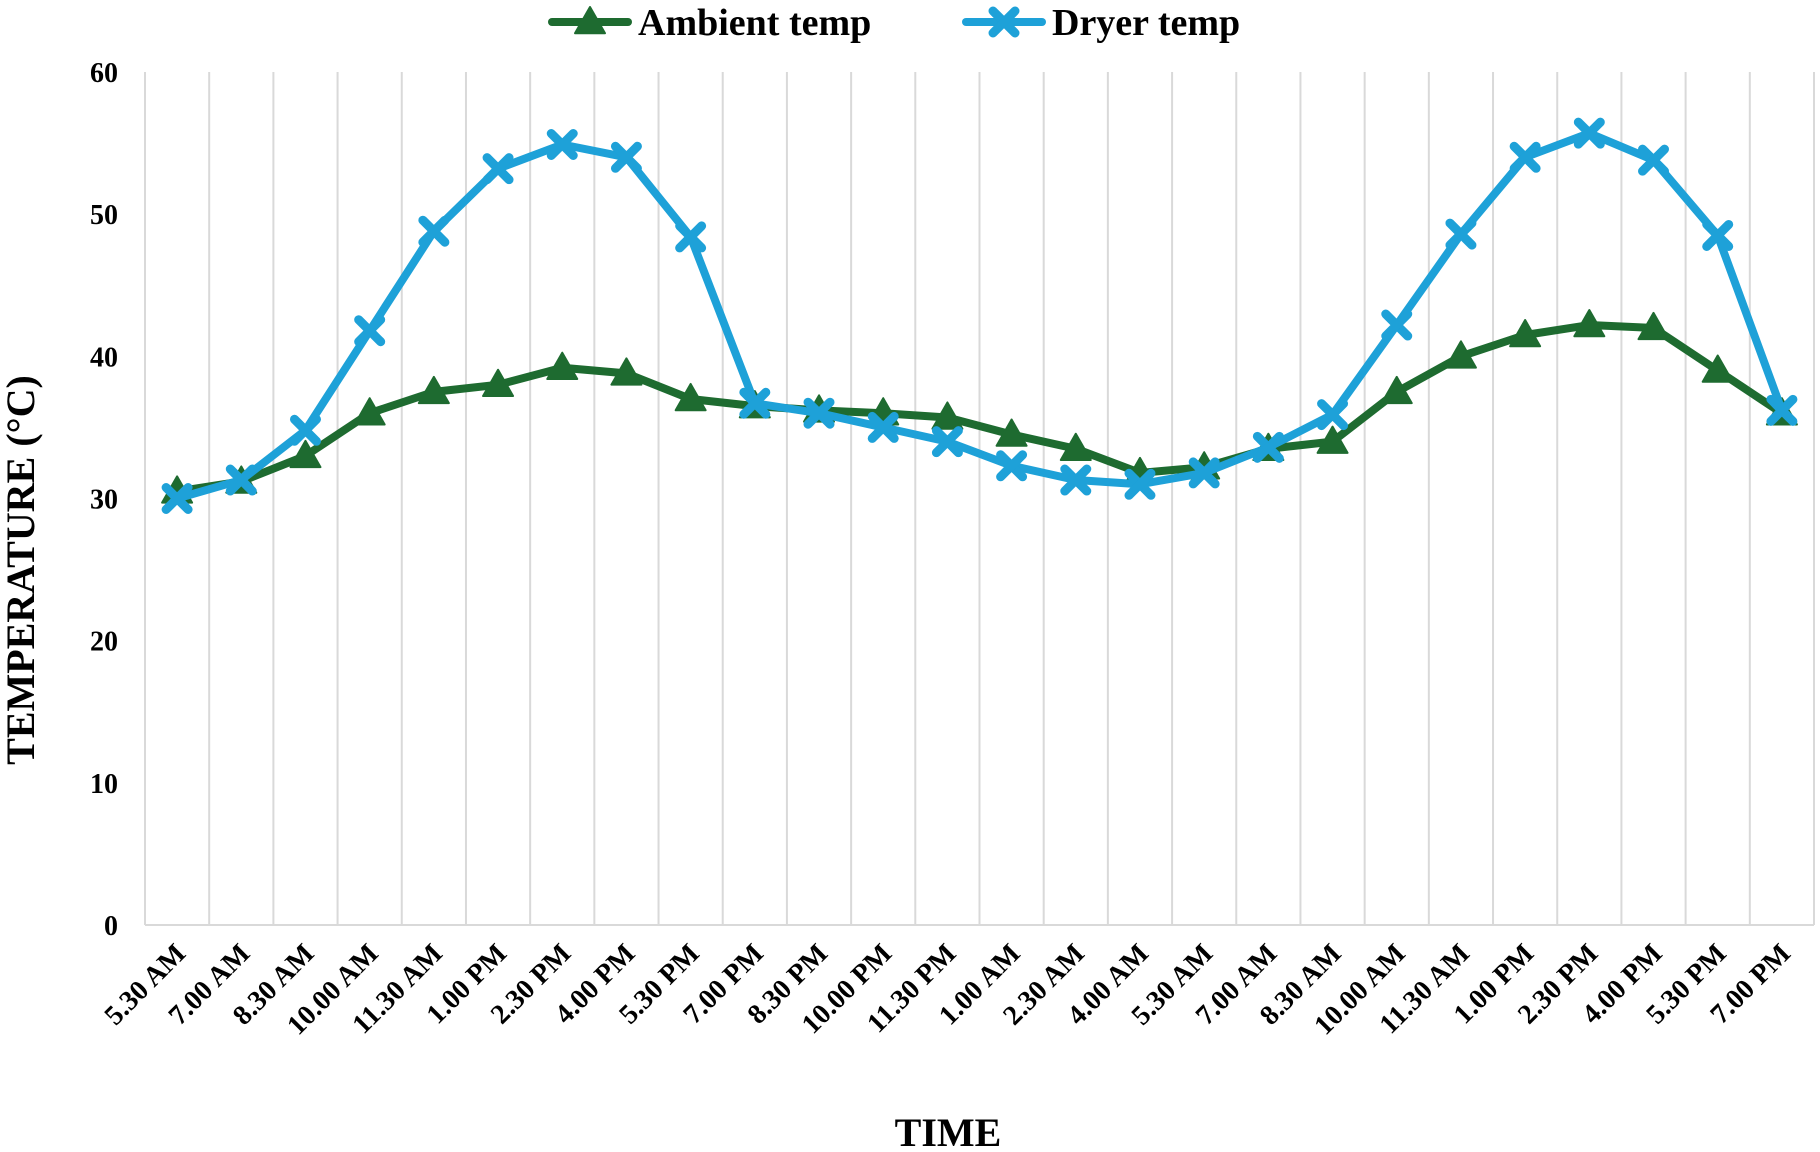 The width and height of the screenshot is (1820, 1152). Describe the element at coordinates (948, 1131) in the screenshot. I see `x-axis-title: TIME` at that location.